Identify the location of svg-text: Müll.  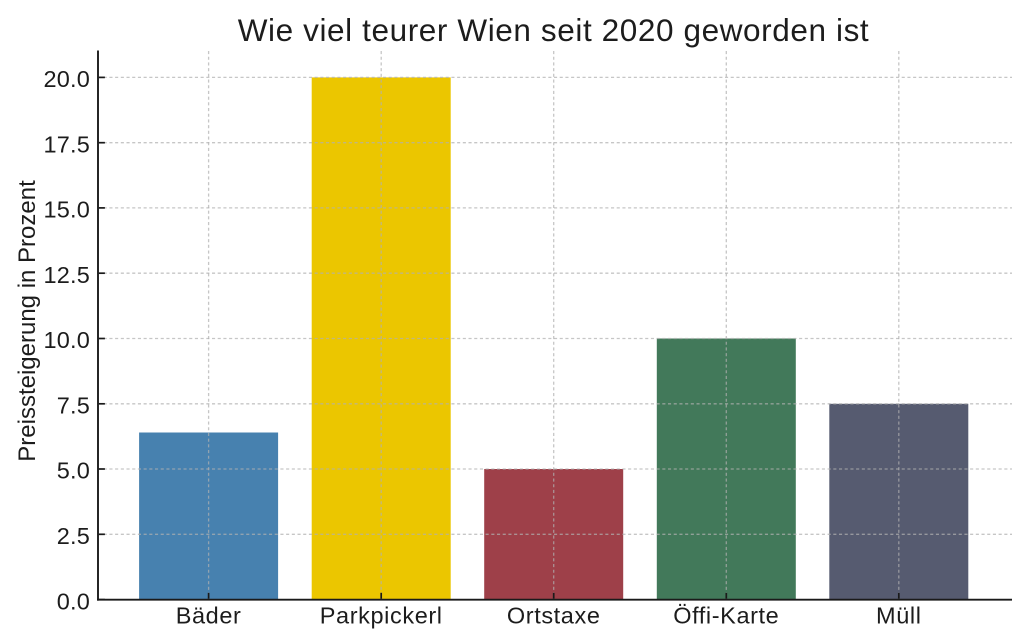
(899, 615).